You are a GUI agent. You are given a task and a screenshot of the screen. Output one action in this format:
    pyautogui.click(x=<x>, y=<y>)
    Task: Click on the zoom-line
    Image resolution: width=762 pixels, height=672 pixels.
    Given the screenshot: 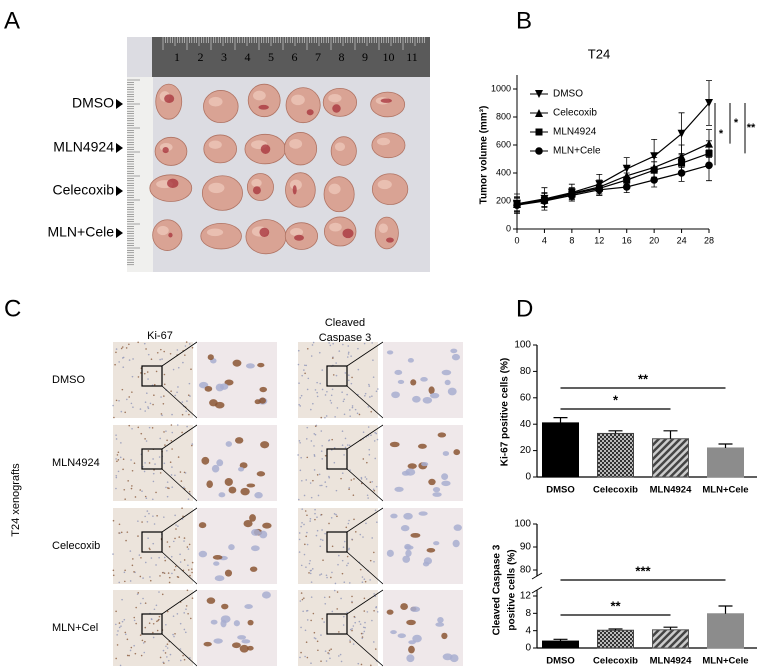 What is the action you would take?
    pyautogui.click(x=365, y=568)
    